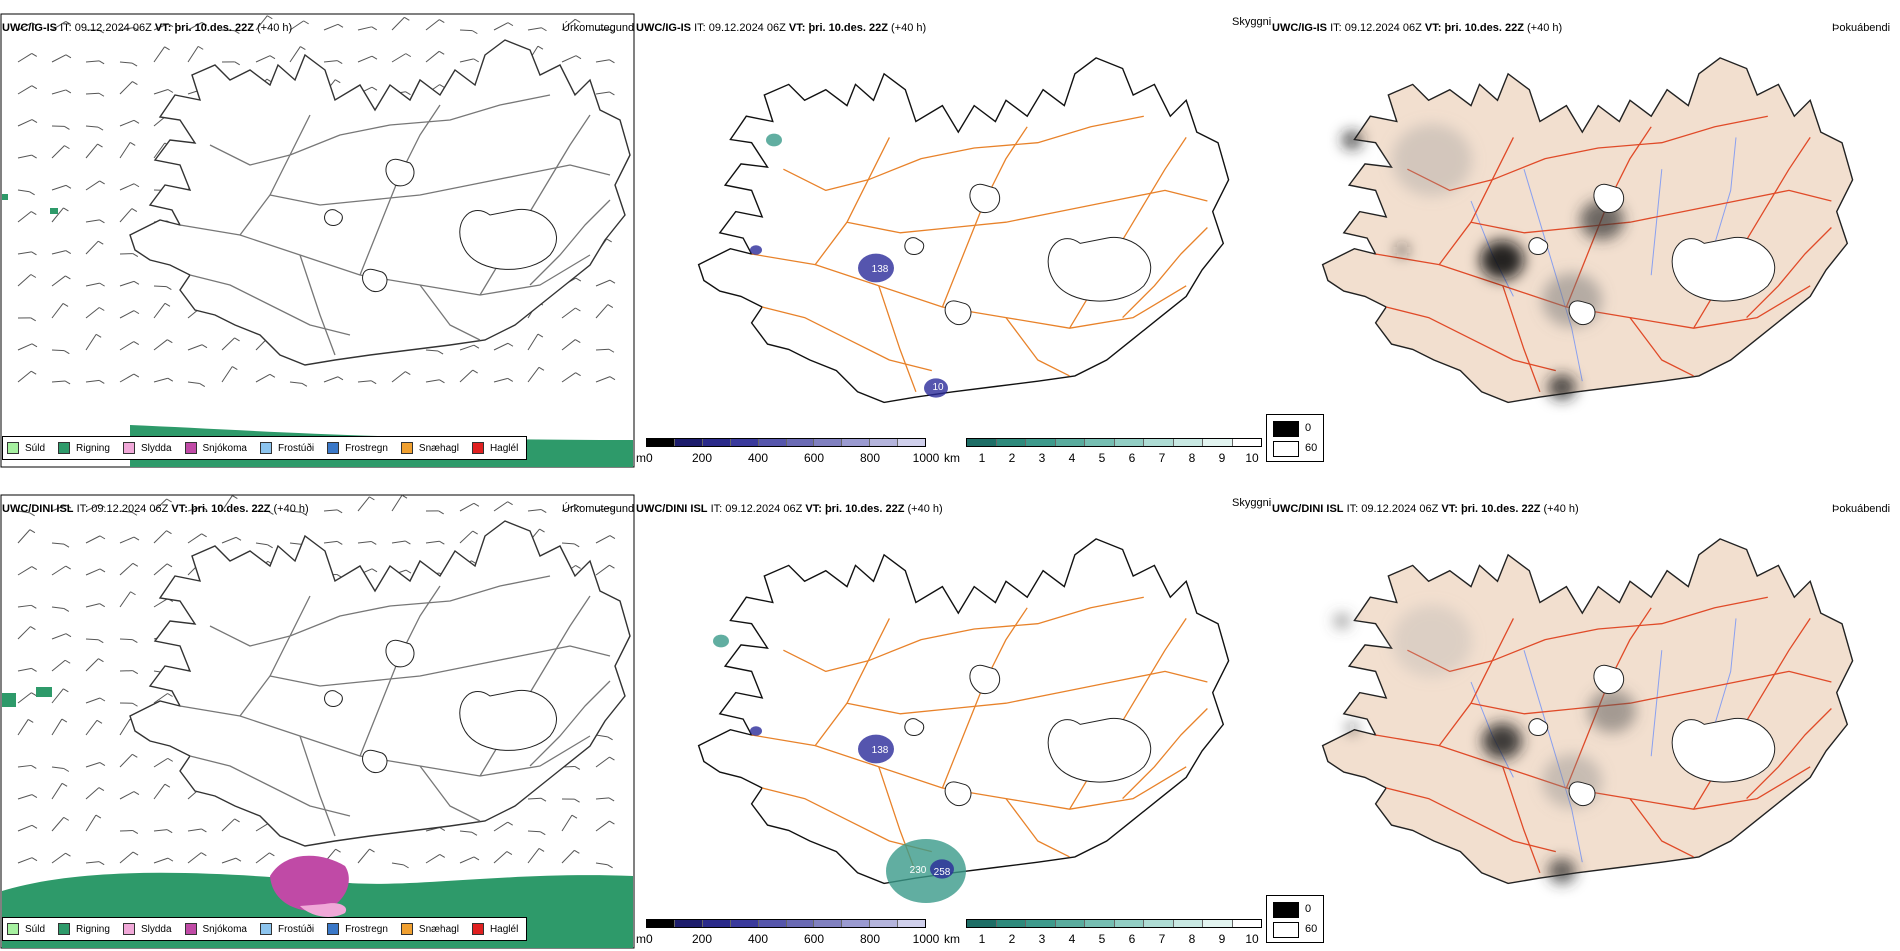  Describe the element at coordinates (1251, 939) in the screenshot. I see `visibility-tick: 10` at that location.